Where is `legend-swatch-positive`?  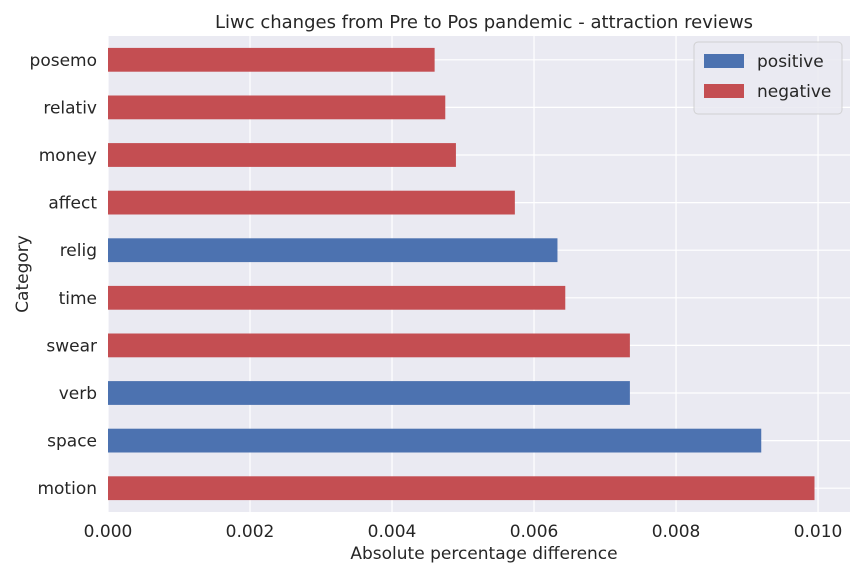
legend-swatch-positive is located at coordinates (724, 61).